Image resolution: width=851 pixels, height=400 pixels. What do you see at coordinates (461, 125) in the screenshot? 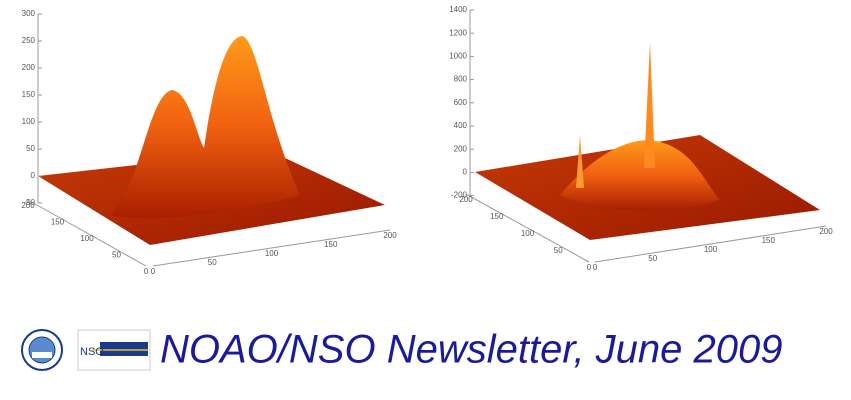
I see `z-tick-label: 400` at bounding box center [461, 125].